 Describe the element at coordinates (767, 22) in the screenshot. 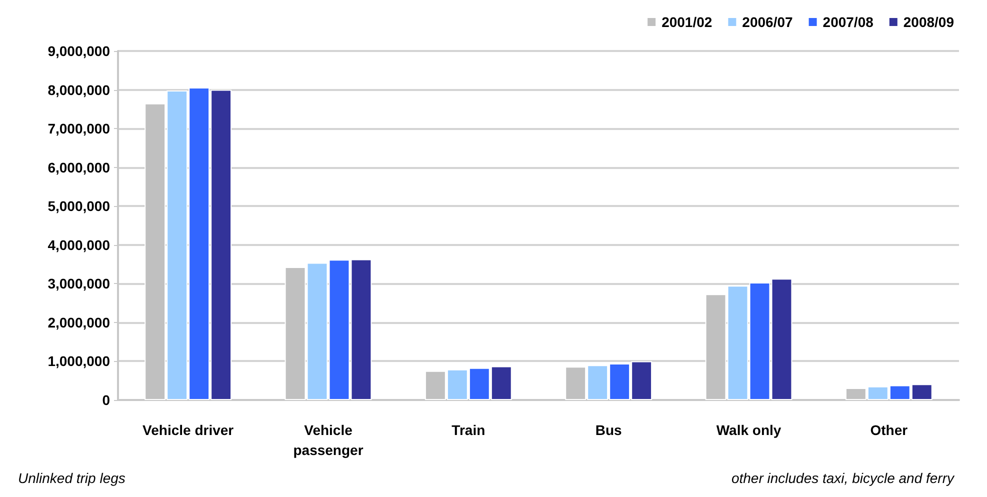

I see `legend-label: 2006/07` at that location.